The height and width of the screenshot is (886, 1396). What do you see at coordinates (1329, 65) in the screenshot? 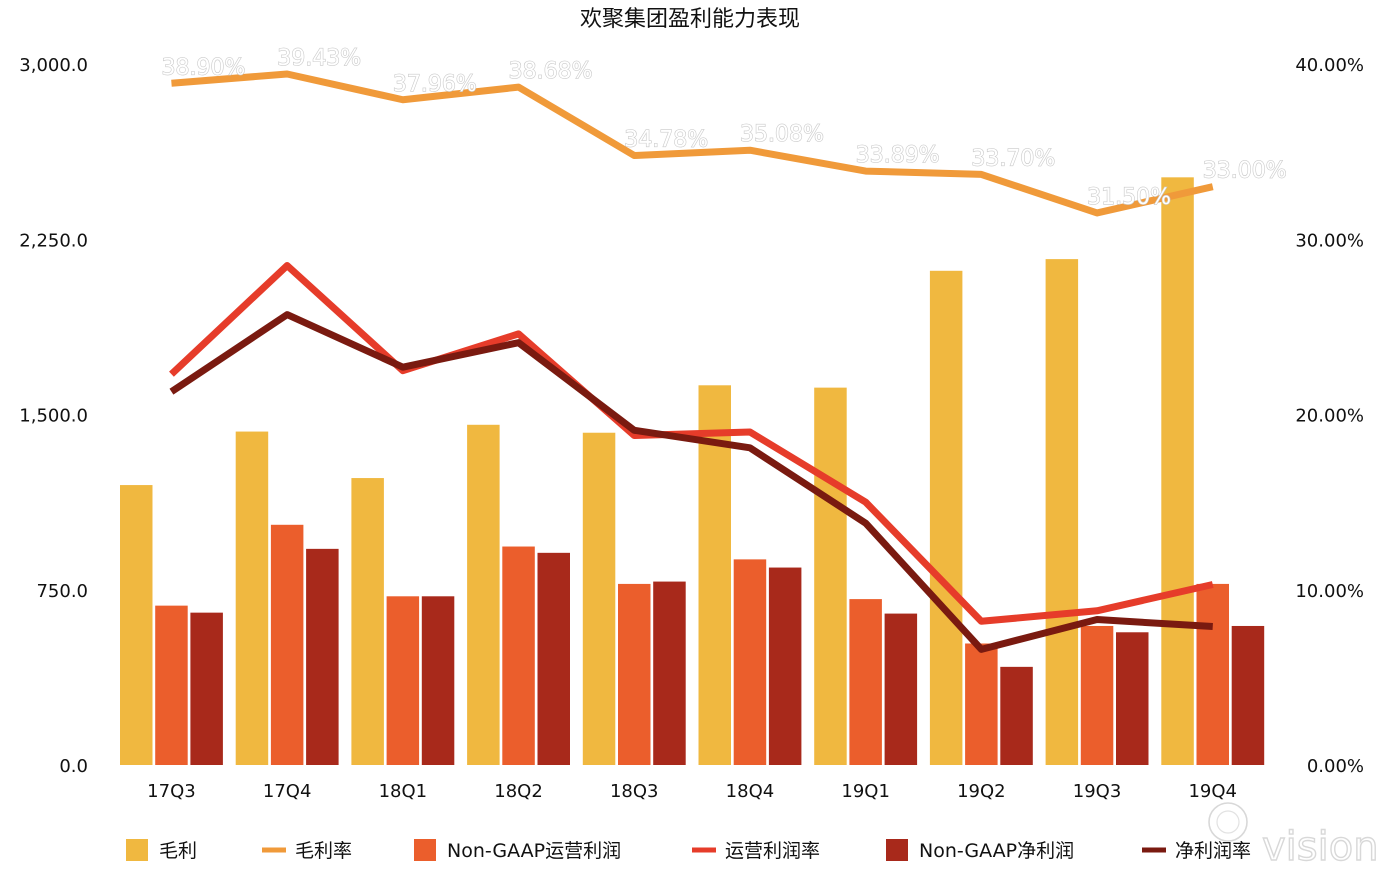
I see `y-right-tick-label: 40.00%` at bounding box center [1329, 65].